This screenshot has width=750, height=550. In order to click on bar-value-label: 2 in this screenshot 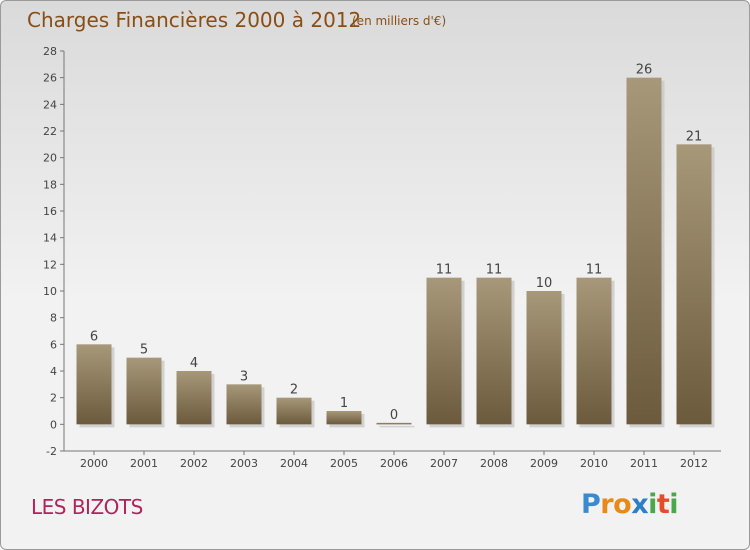, I will do `click(294, 390)`.